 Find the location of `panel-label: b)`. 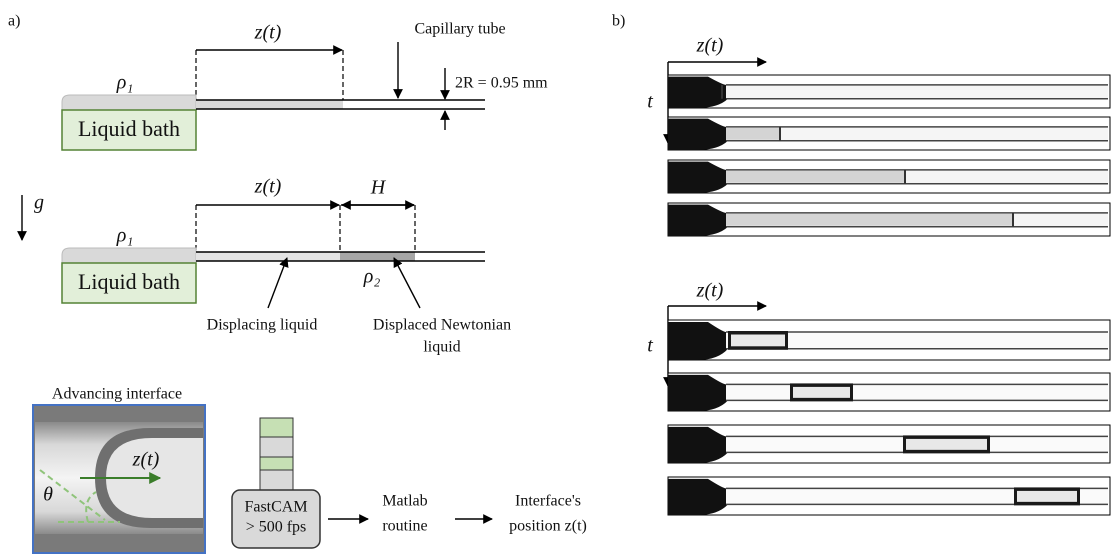

panel-label: b) is located at coordinates (618, 21).